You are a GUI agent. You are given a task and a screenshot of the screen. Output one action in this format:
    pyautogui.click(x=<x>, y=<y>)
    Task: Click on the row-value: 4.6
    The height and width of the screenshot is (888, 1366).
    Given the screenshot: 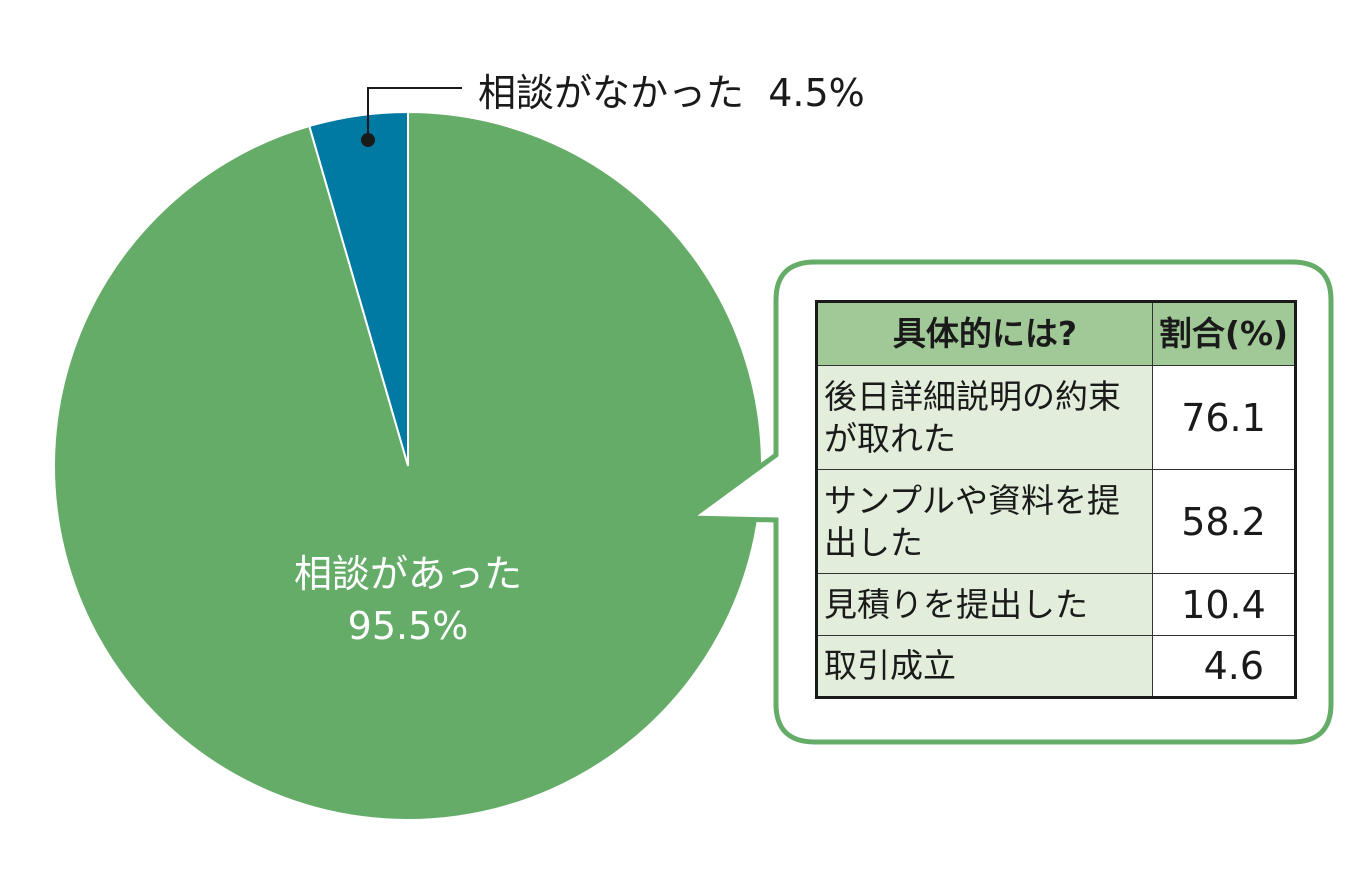 What is the action you would take?
    pyautogui.click(x=1224, y=666)
    